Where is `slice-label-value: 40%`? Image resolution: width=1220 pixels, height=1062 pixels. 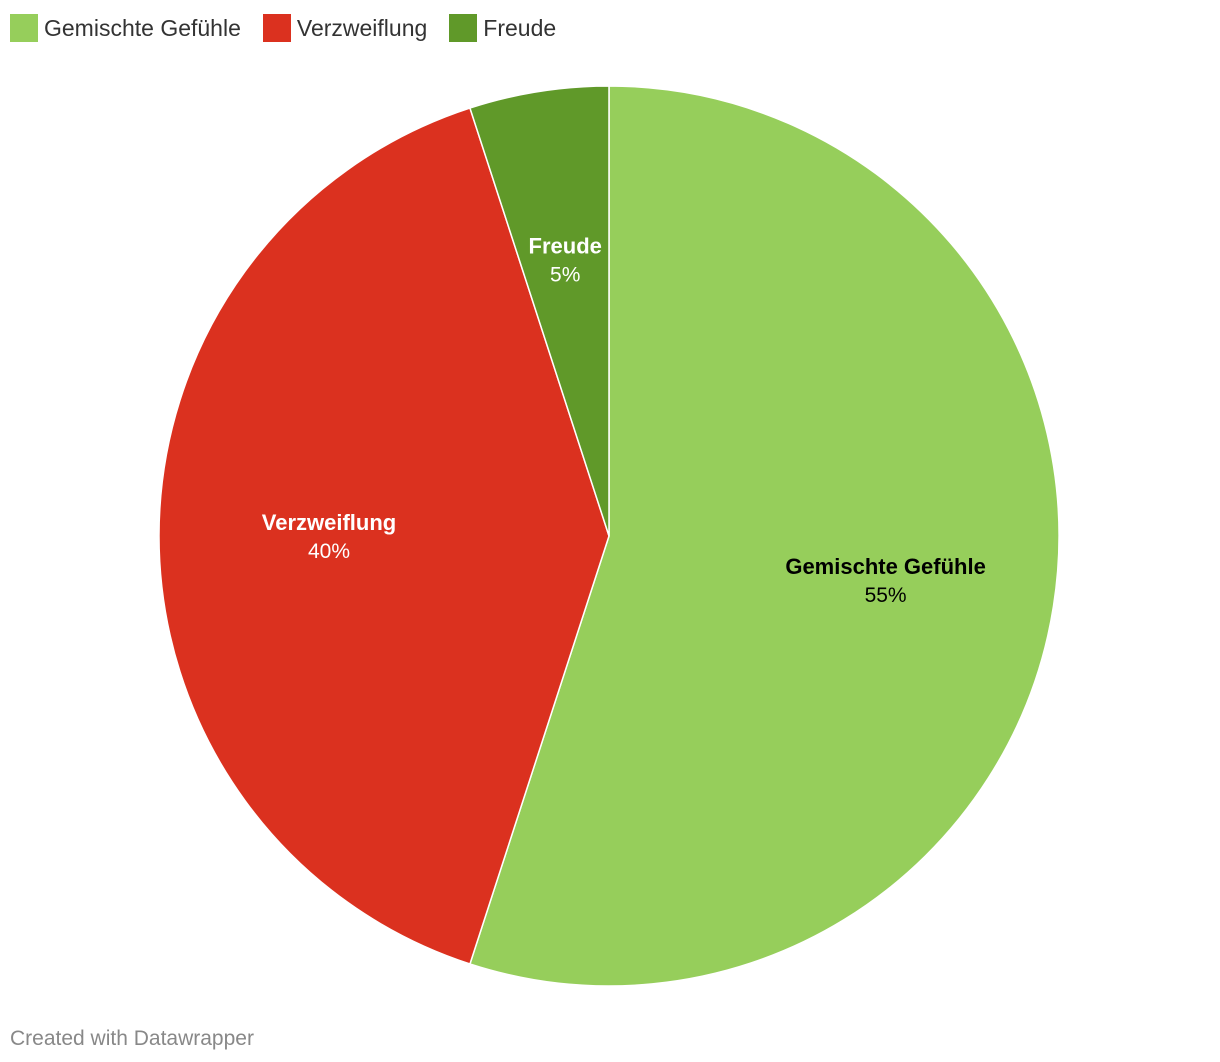 slice-label-value: 40% is located at coordinates (329, 551).